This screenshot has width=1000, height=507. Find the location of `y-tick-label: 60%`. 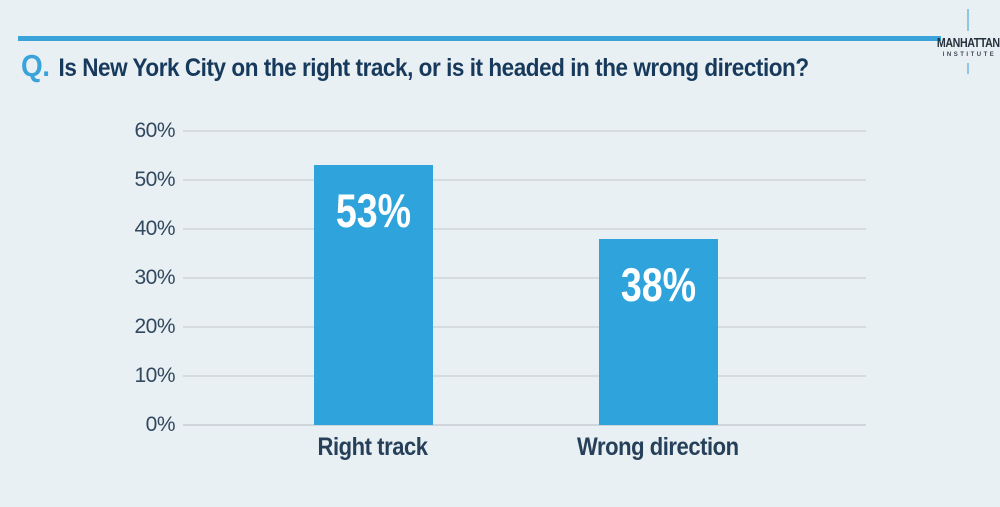

y-tick-label: 60% is located at coordinates (154, 130).